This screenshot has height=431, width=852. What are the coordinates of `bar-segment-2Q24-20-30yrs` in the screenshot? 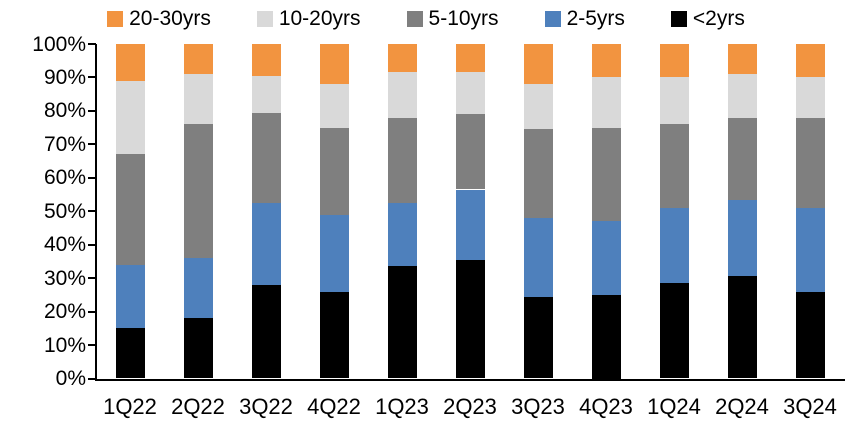 It's located at (742, 59).